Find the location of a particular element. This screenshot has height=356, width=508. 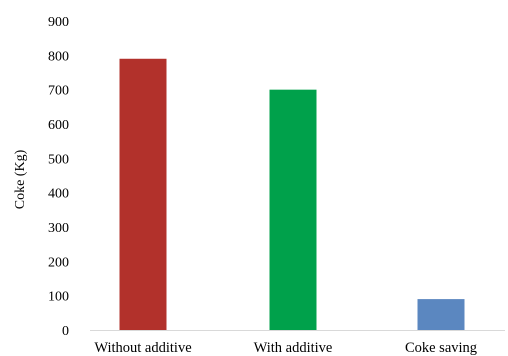

y-tick-label: 500 is located at coordinates (58, 159).